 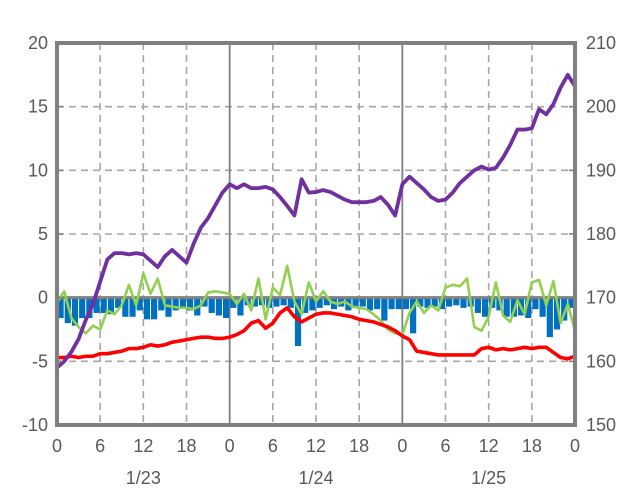 What do you see at coordinates (43, 234) in the screenshot?
I see `left-axis-tick-label: 5` at bounding box center [43, 234].